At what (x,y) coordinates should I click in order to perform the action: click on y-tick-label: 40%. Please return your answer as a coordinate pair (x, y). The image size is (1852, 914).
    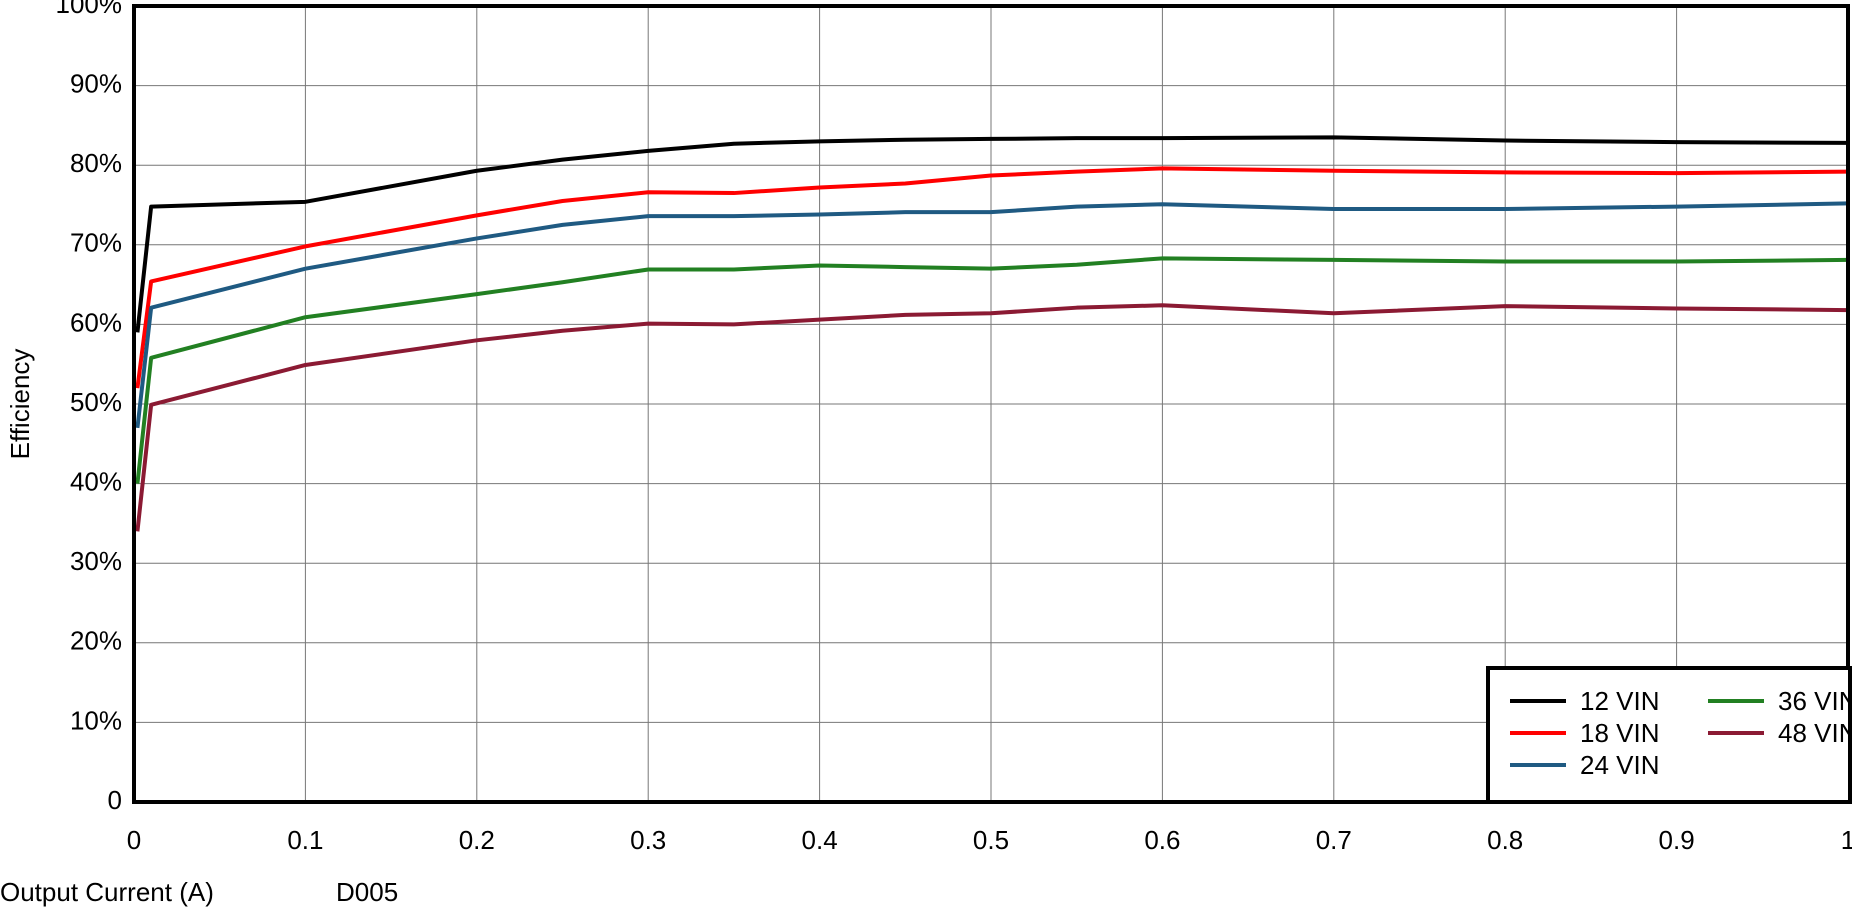
    Looking at the image, I should click on (96, 481).